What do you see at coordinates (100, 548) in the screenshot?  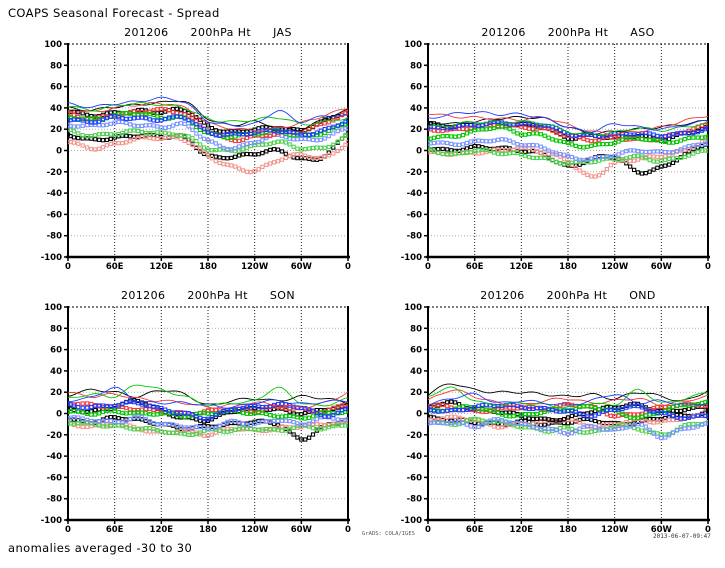 I see `footer-note: anomalies averaged -30 to 30` at bounding box center [100, 548].